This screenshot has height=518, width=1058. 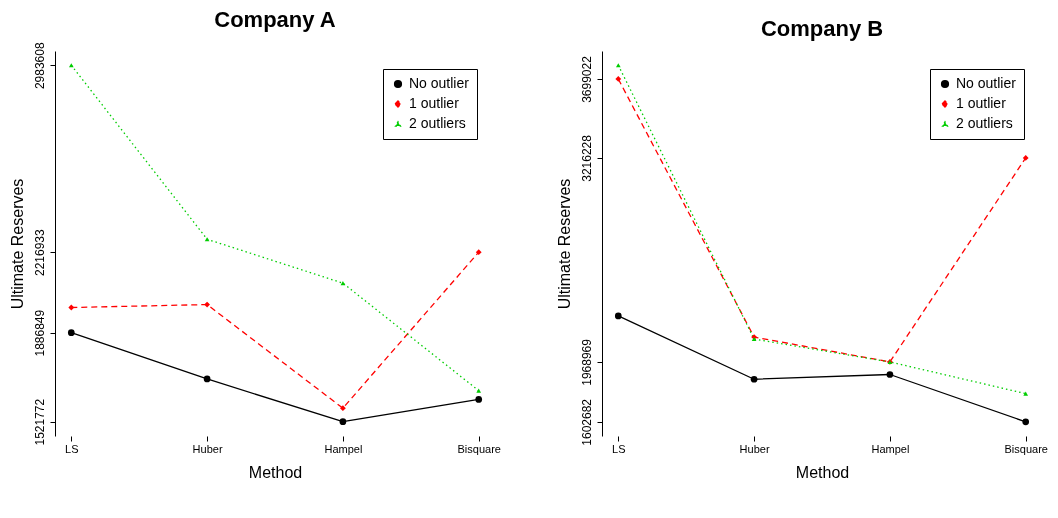 I want to click on y-tick-label: 1968969, so click(x=586, y=362).